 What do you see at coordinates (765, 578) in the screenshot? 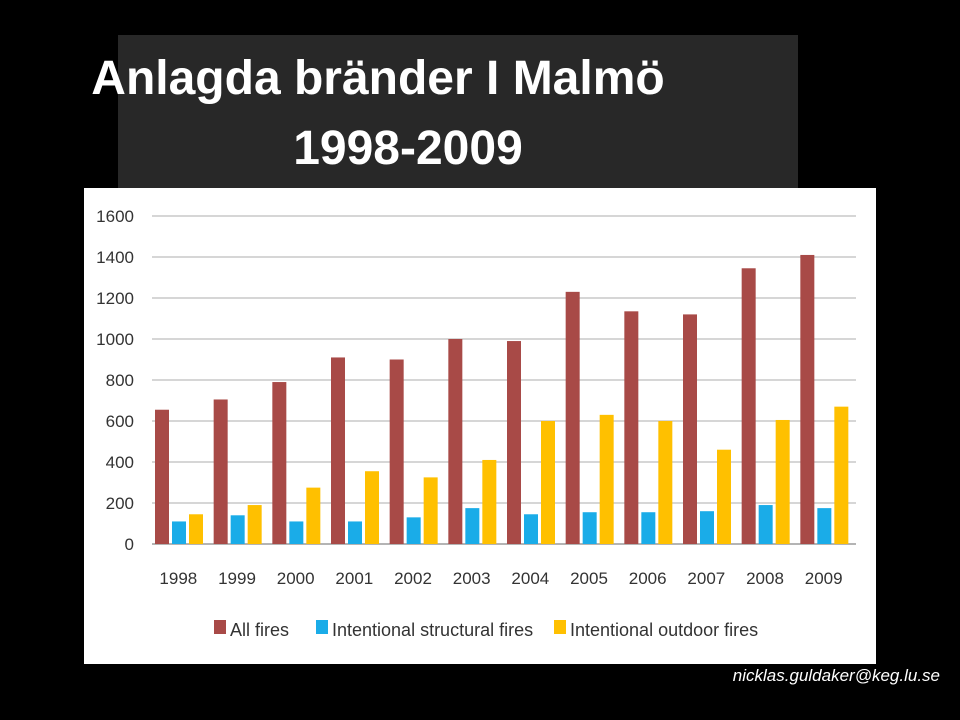
I see `x-tick-label: 2008` at bounding box center [765, 578].